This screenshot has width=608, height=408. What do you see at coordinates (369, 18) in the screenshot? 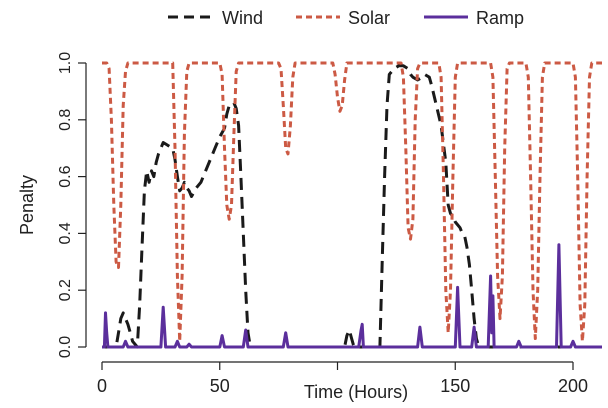
I see `legend-label-solar: Solar` at bounding box center [369, 18].